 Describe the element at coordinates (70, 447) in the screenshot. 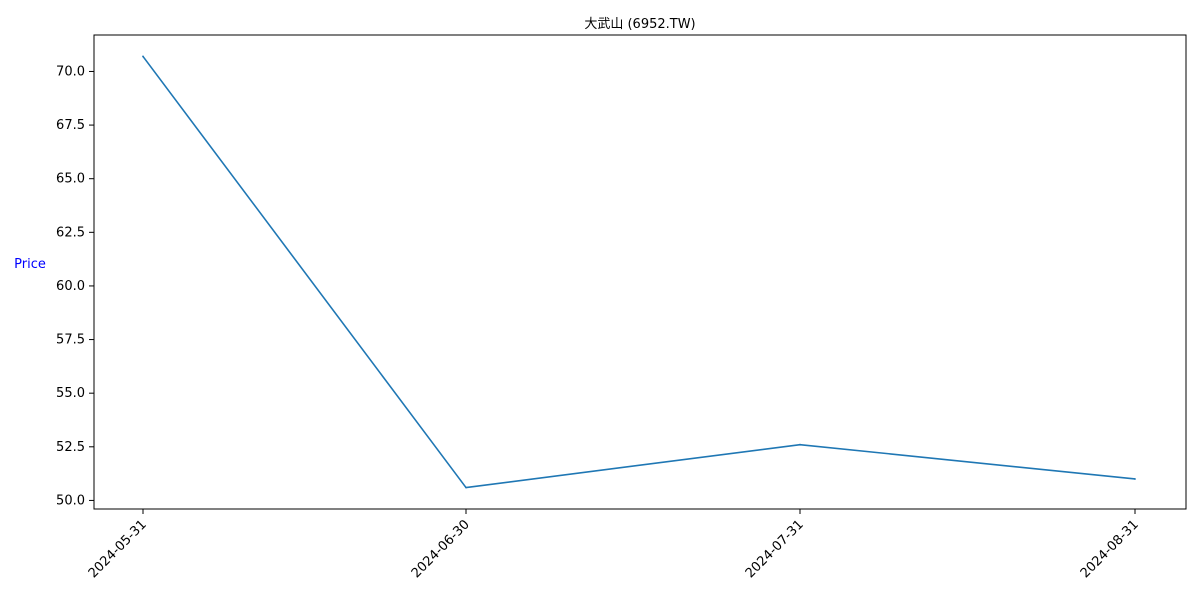

I see `y-tick-label: 52.5` at that location.